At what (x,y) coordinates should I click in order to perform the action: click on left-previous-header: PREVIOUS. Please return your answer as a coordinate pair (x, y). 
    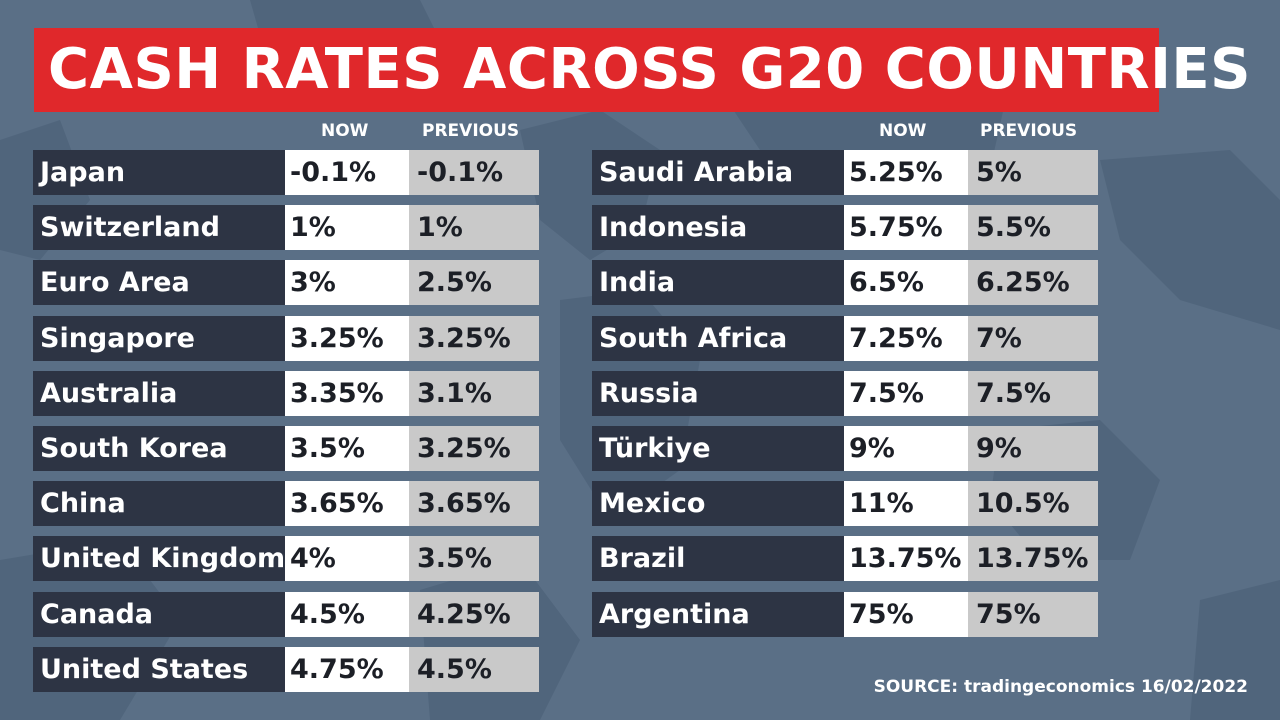
    Looking at the image, I should click on (471, 131).